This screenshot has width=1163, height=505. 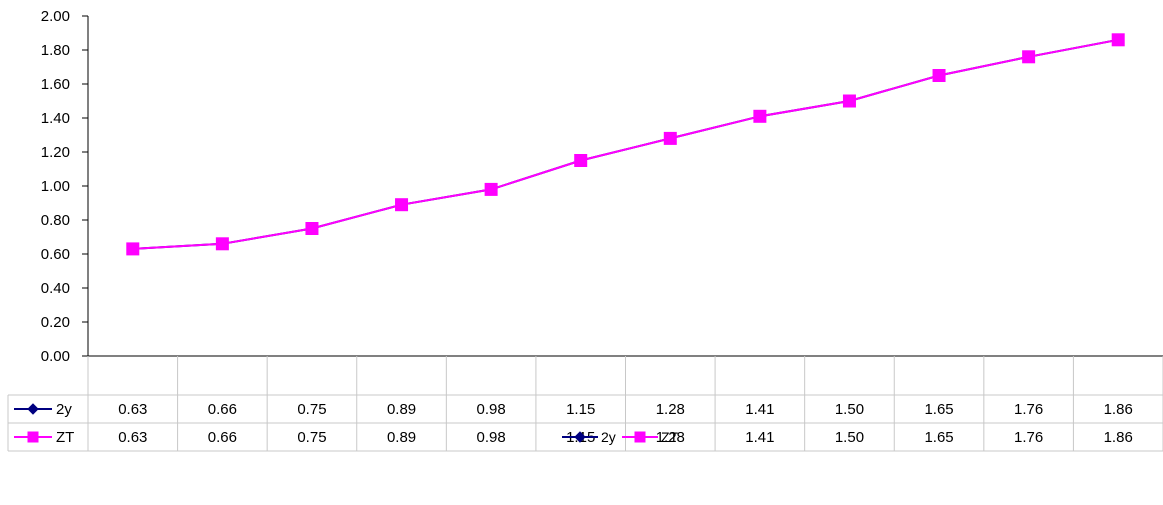 What do you see at coordinates (55, 152) in the screenshot?
I see `y-tick-label: 1.20` at bounding box center [55, 152].